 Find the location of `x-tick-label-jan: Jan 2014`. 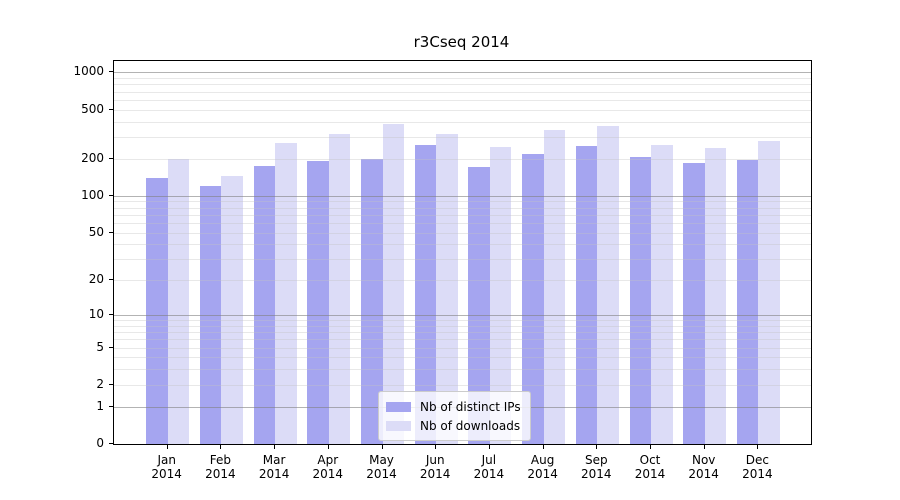

x-tick-label-jan: Jan 2014 is located at coordinates (166, 467).